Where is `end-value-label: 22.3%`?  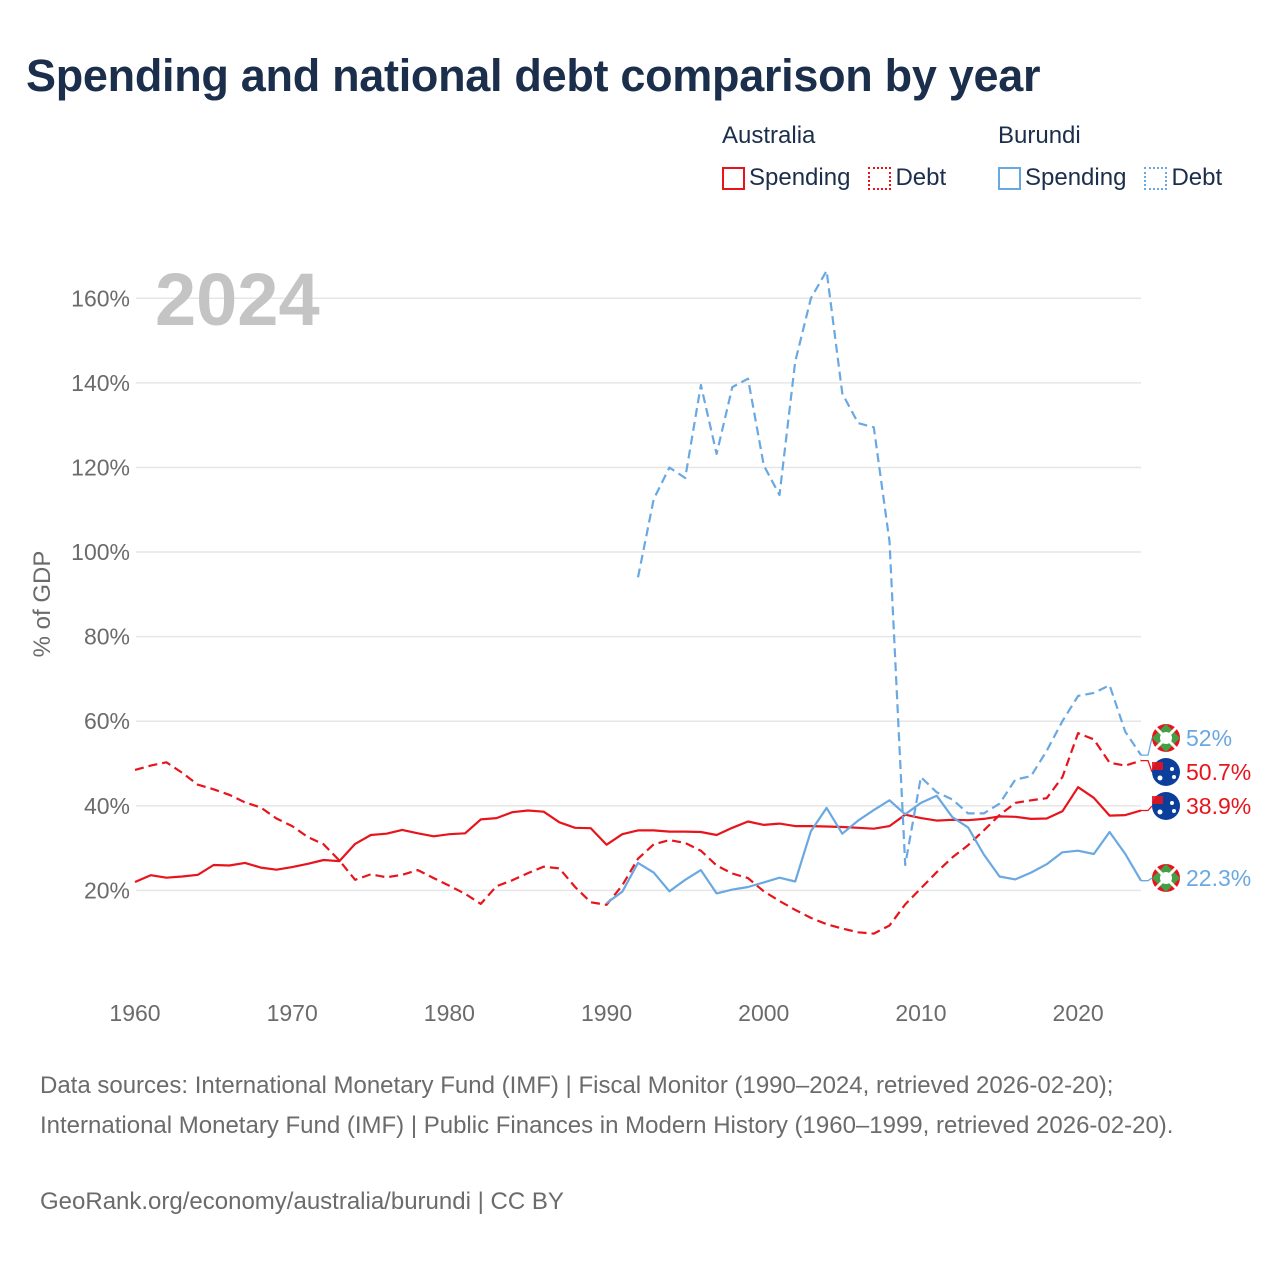 end-value-label: 22.3% is located at coordinates (1218, 878).